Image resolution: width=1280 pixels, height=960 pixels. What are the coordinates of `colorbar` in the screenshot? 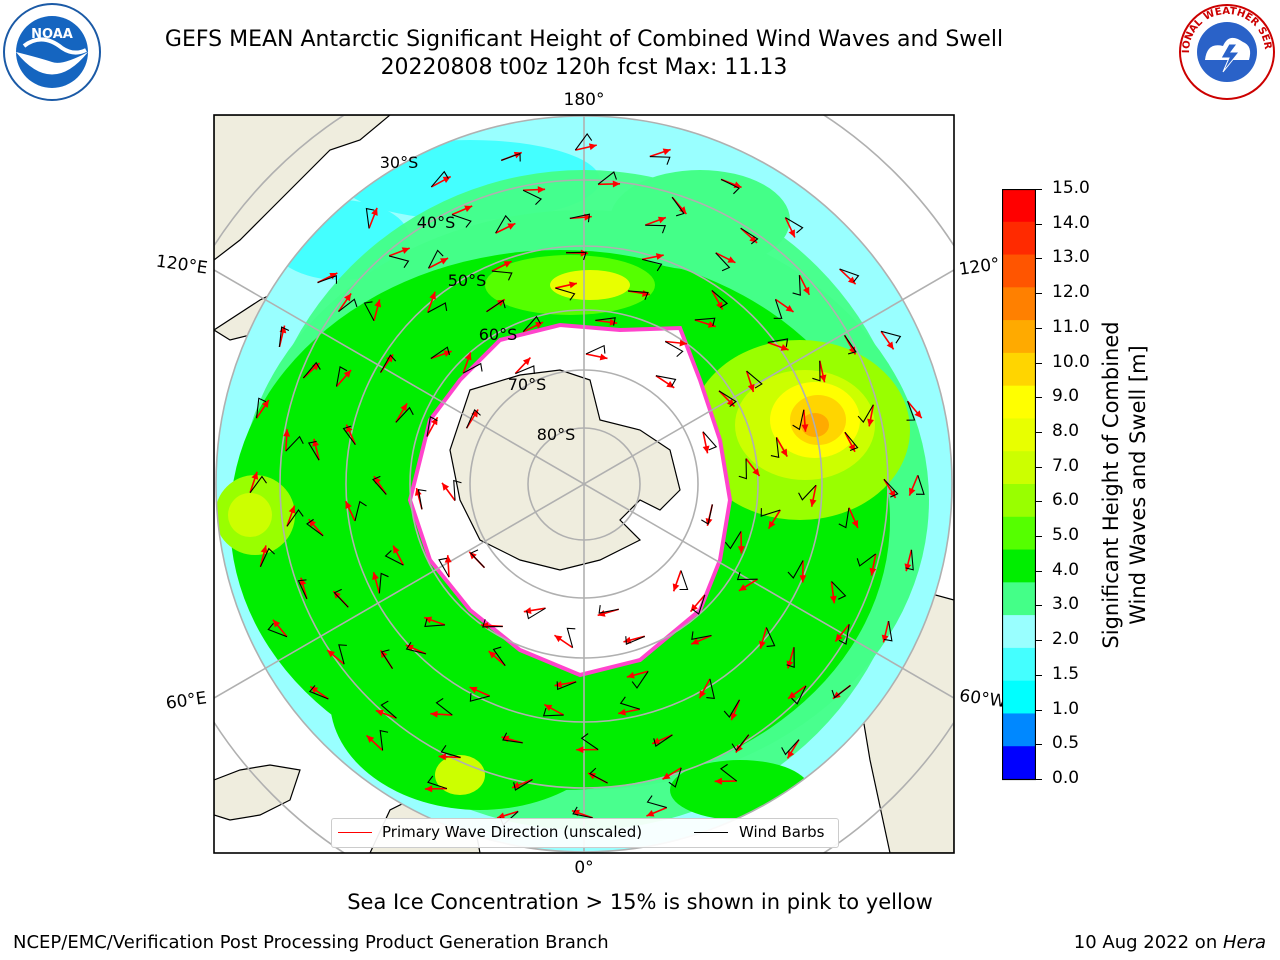 It's located at (1019, 485).